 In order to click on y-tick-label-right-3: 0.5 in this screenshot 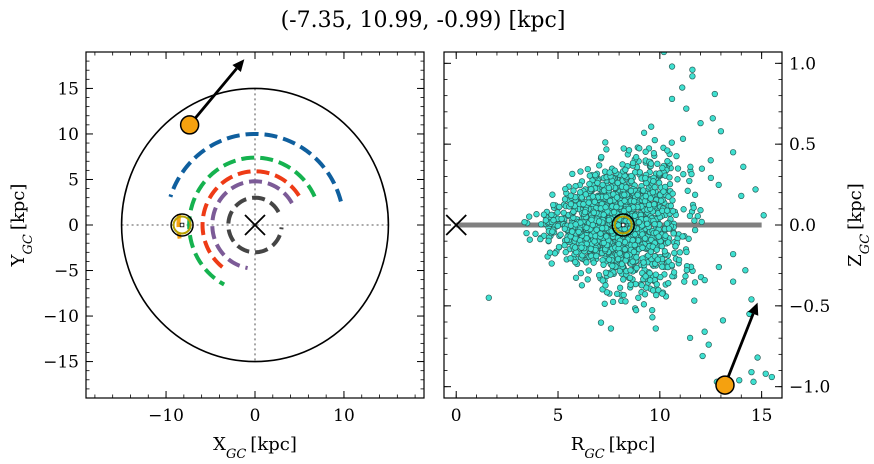, I will do `click(802, 145)`.